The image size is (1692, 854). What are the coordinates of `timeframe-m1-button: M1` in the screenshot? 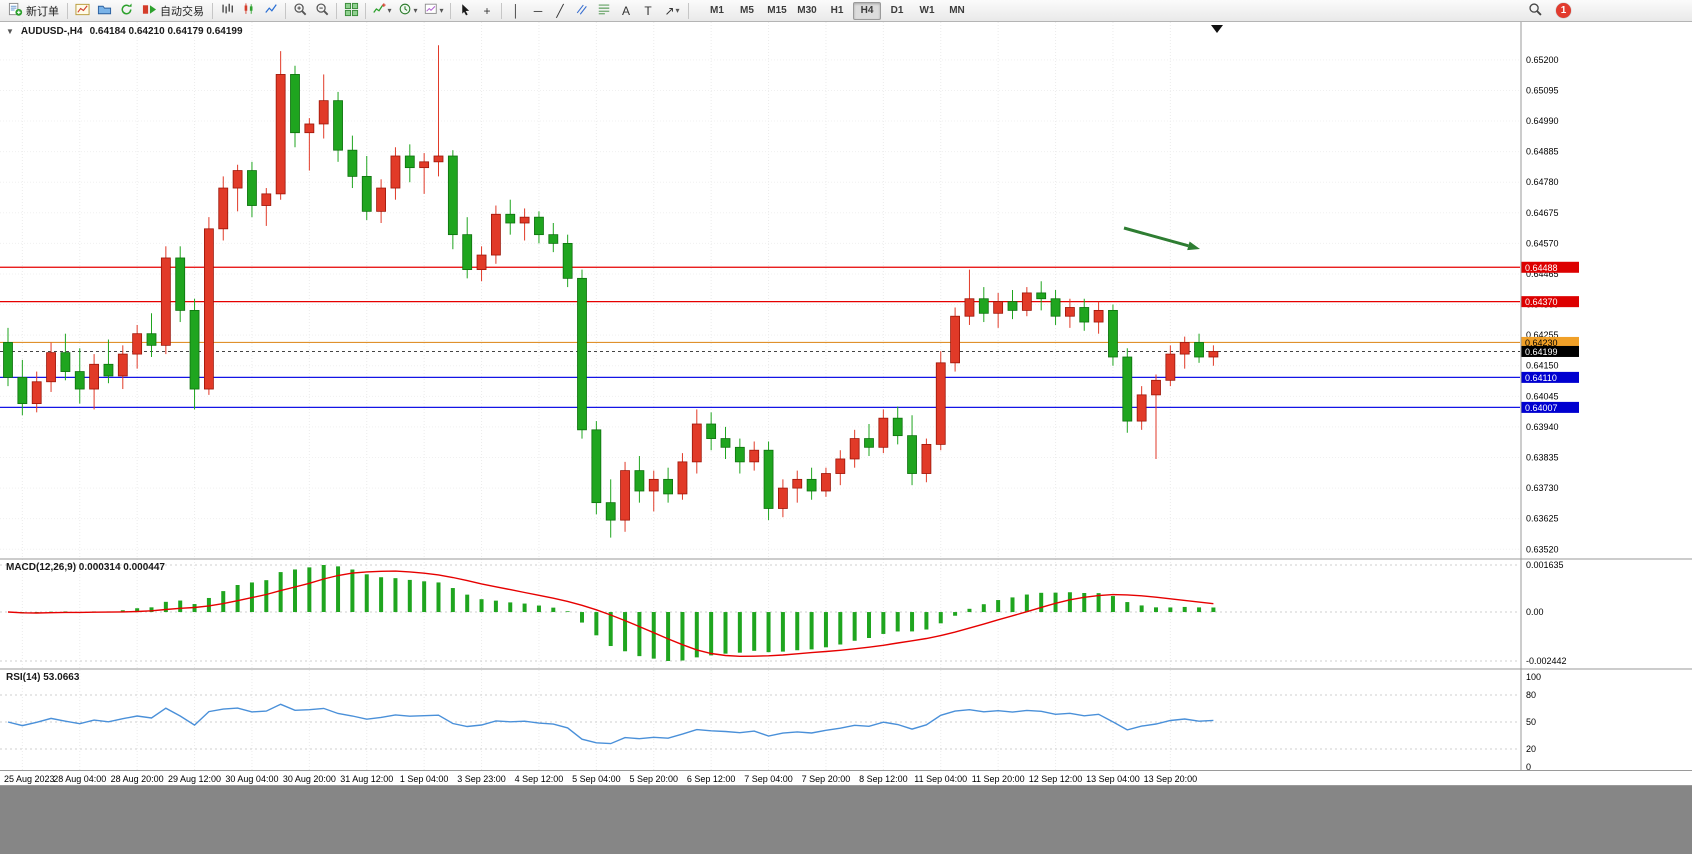 It's located at (717, 10).